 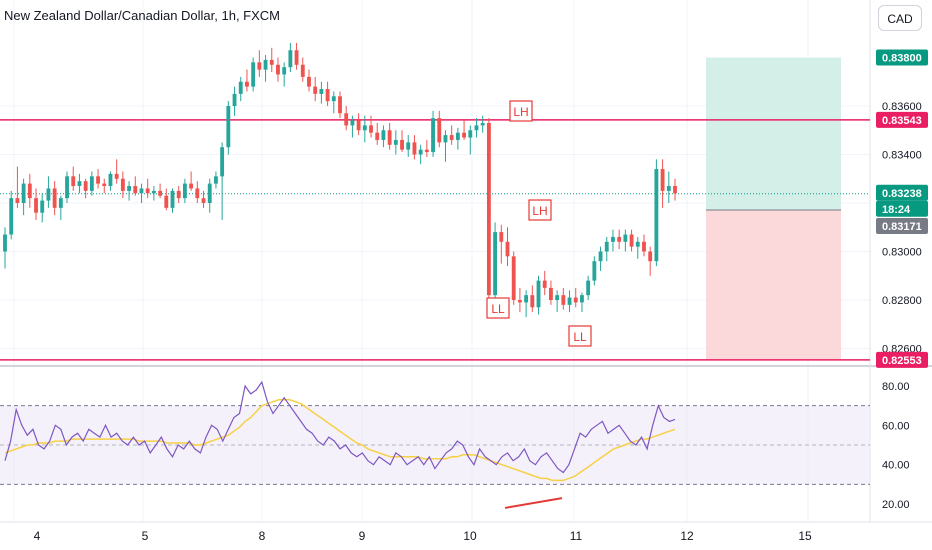 What do you see at coordinates (902, 121) in the screenshot?
I see `price-tag-label: 0.83543` at bounding box center [902, 121].